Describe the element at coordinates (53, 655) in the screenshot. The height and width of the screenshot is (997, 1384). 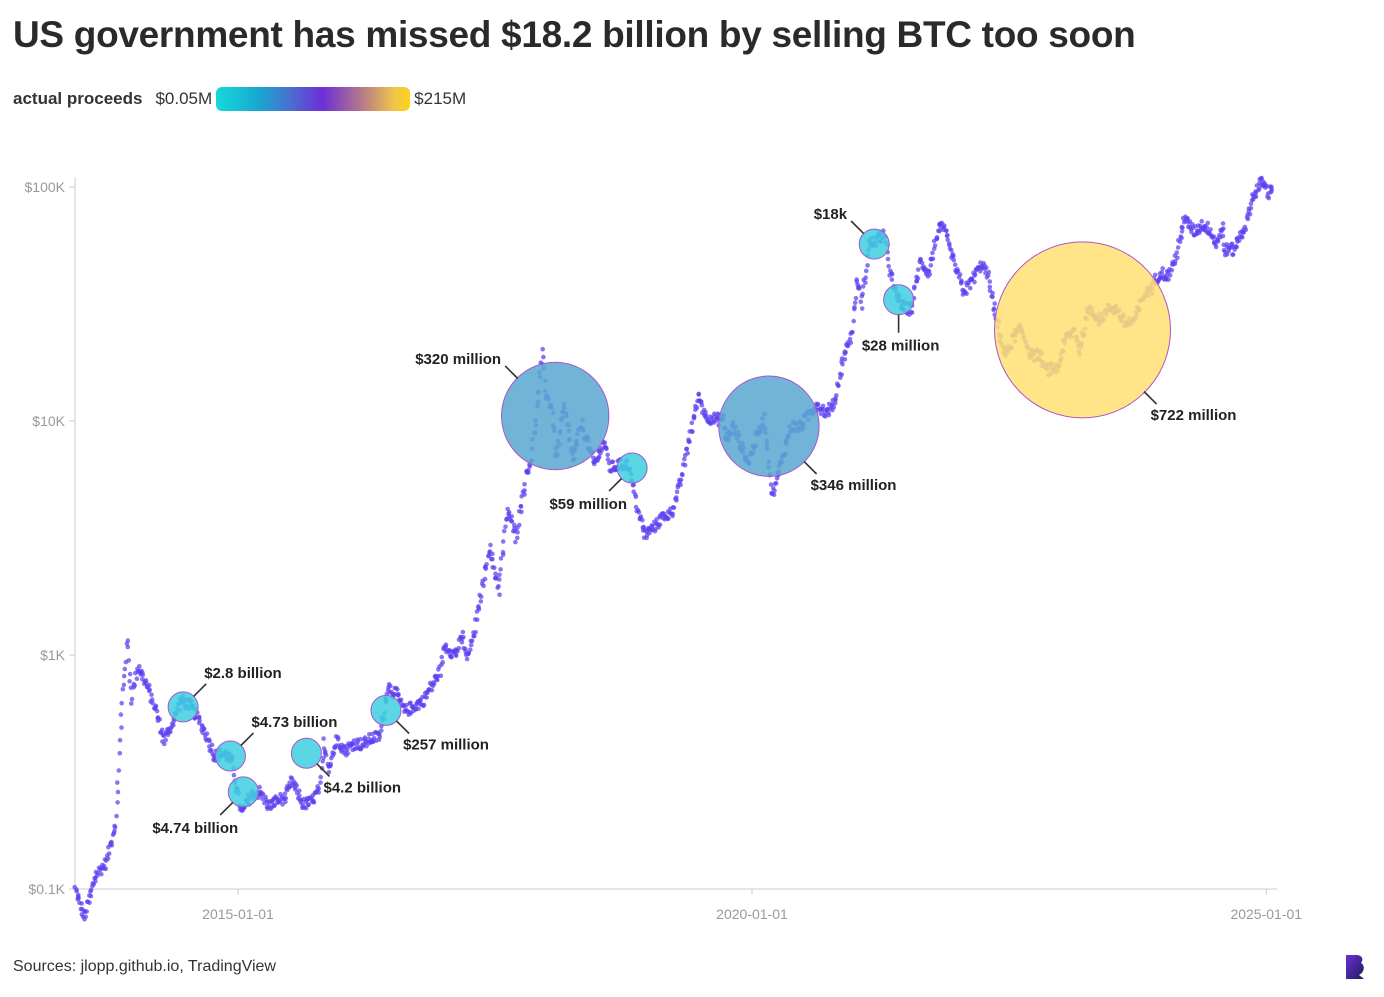
I see `y-tick-label: $1K` at that location.